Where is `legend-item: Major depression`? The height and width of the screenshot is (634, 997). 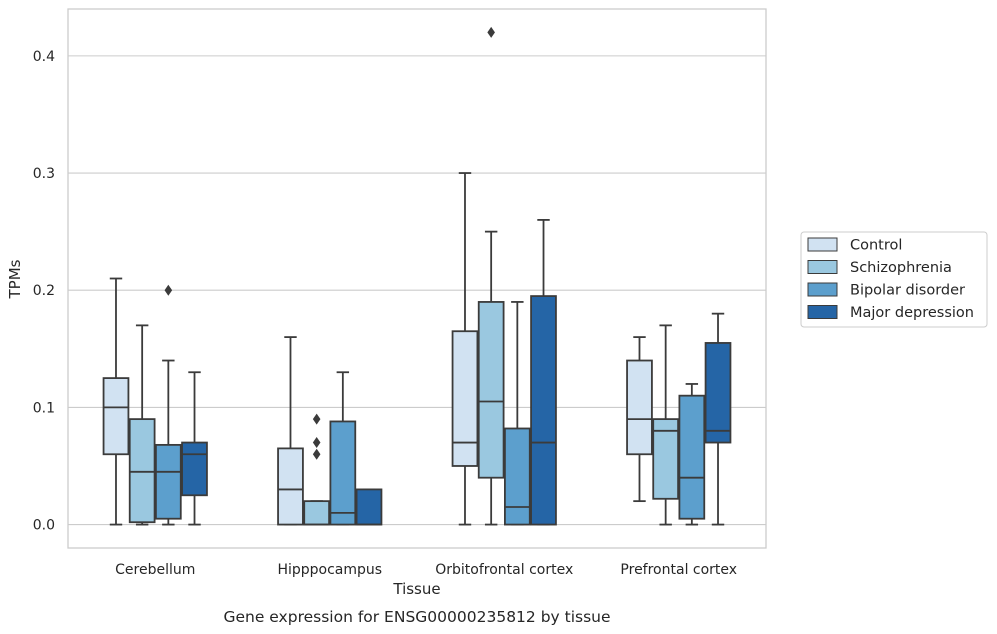
legend-item: Major depression is located at coordinates (890, 313).